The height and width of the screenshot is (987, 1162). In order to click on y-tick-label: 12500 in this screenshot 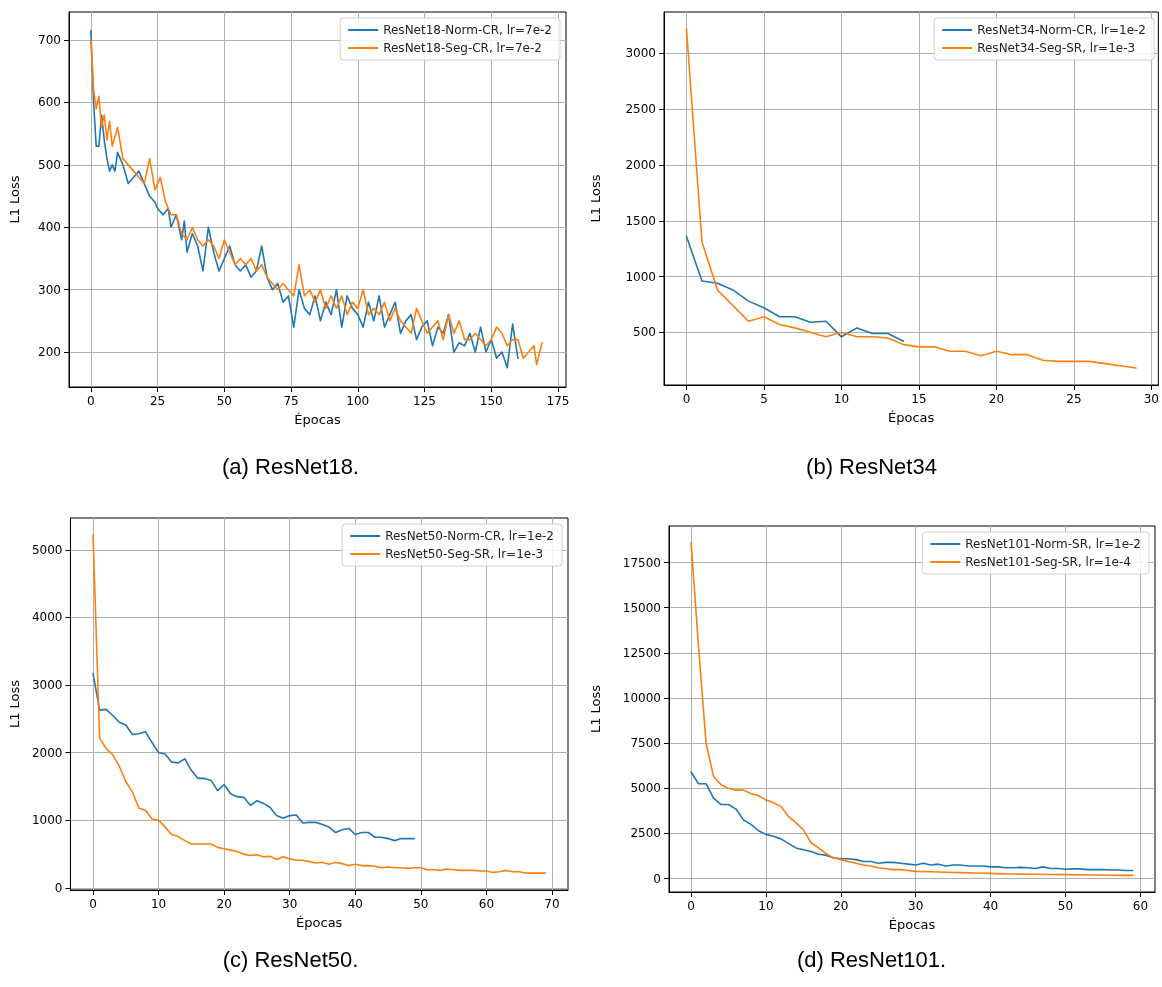, I will do `click(641, 652)`.